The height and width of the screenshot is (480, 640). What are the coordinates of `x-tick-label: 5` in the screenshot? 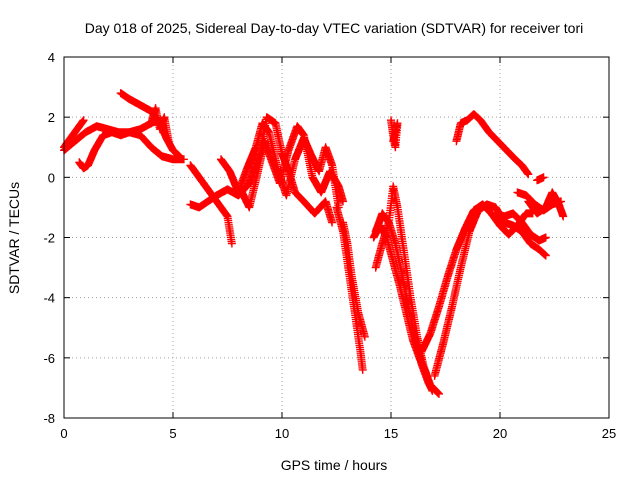 It's located at (172, 433).